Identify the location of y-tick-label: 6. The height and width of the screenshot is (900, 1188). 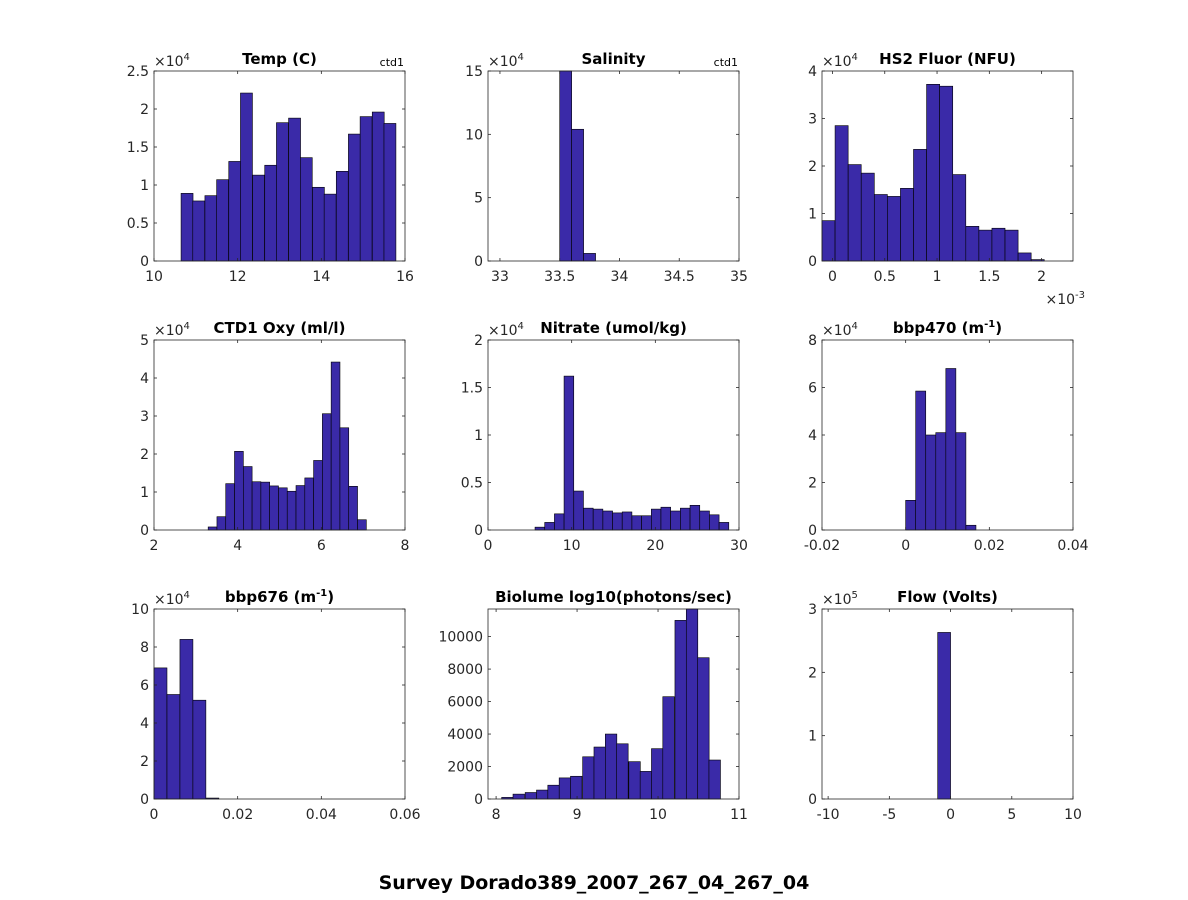
(144, 686).